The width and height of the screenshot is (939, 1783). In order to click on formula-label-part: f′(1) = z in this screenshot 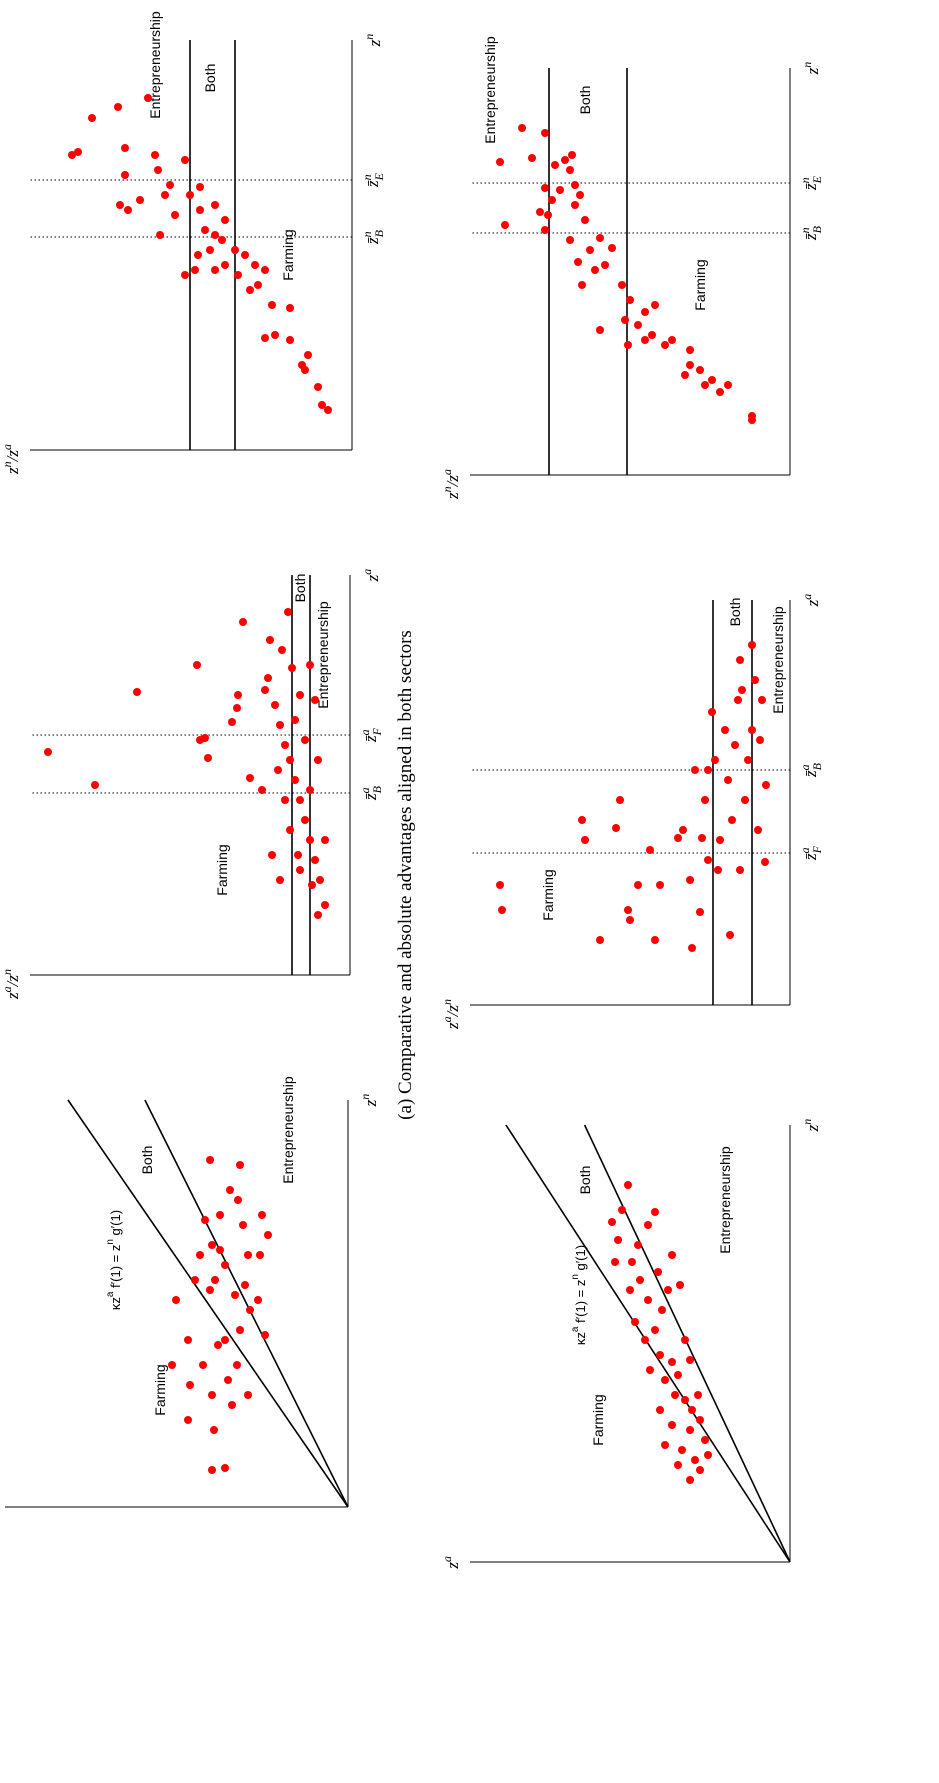, I will do `click(115, 1268)`.